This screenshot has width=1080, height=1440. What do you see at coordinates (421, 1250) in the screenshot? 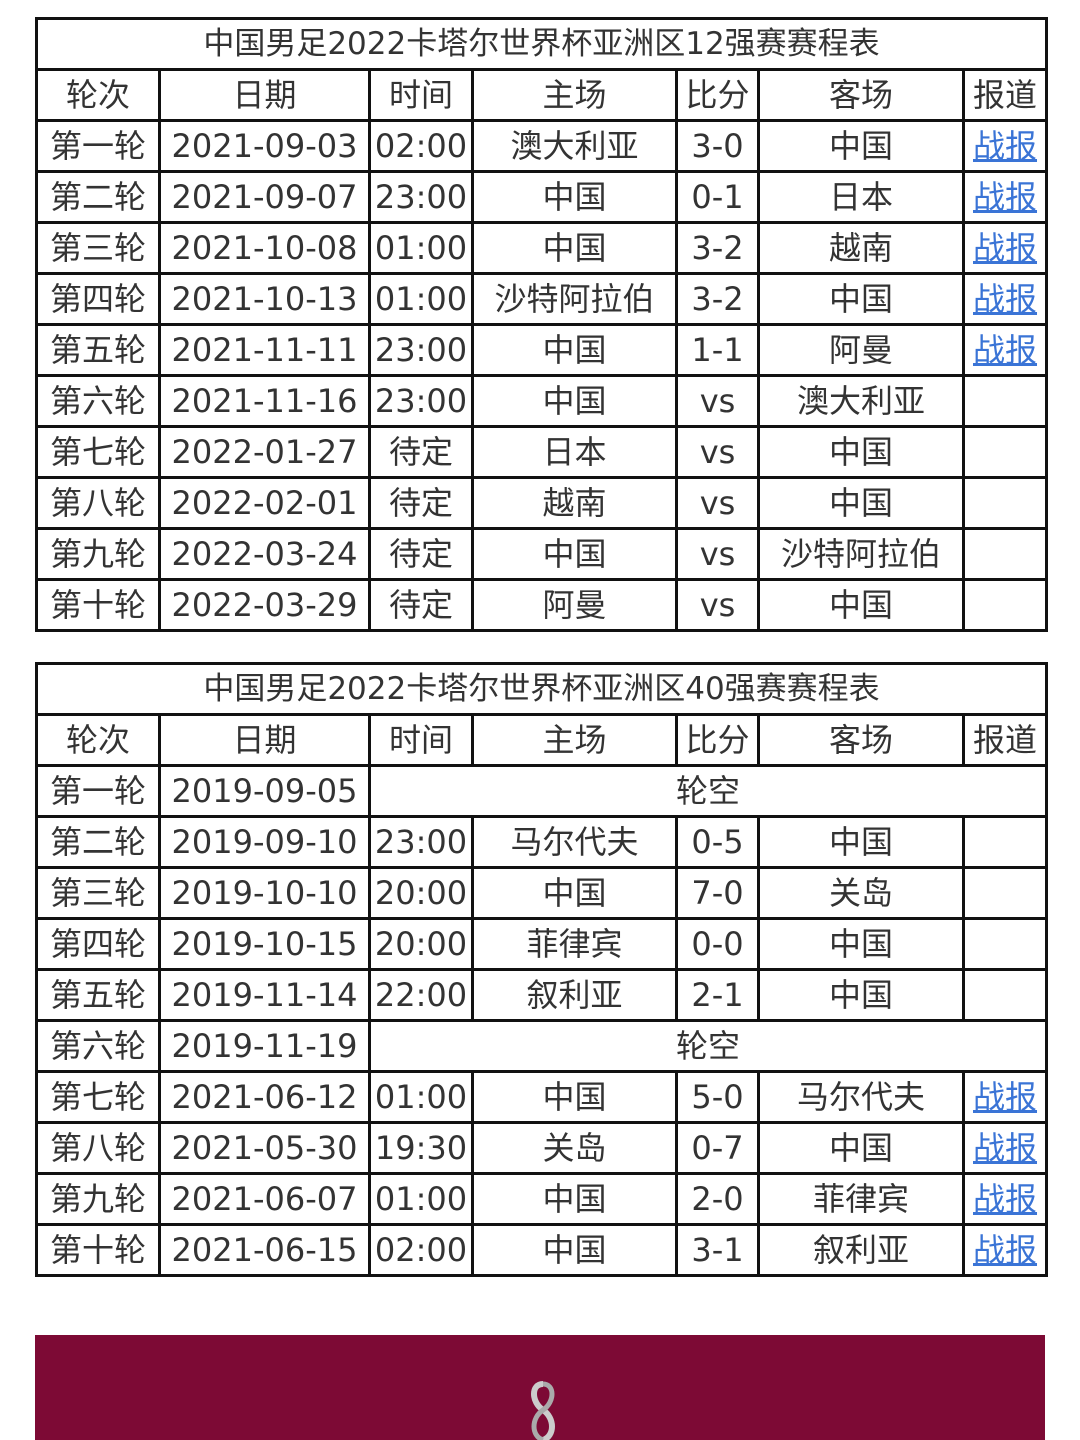
I see `time-cell: 02:00` at bounding box center [421, 1250].